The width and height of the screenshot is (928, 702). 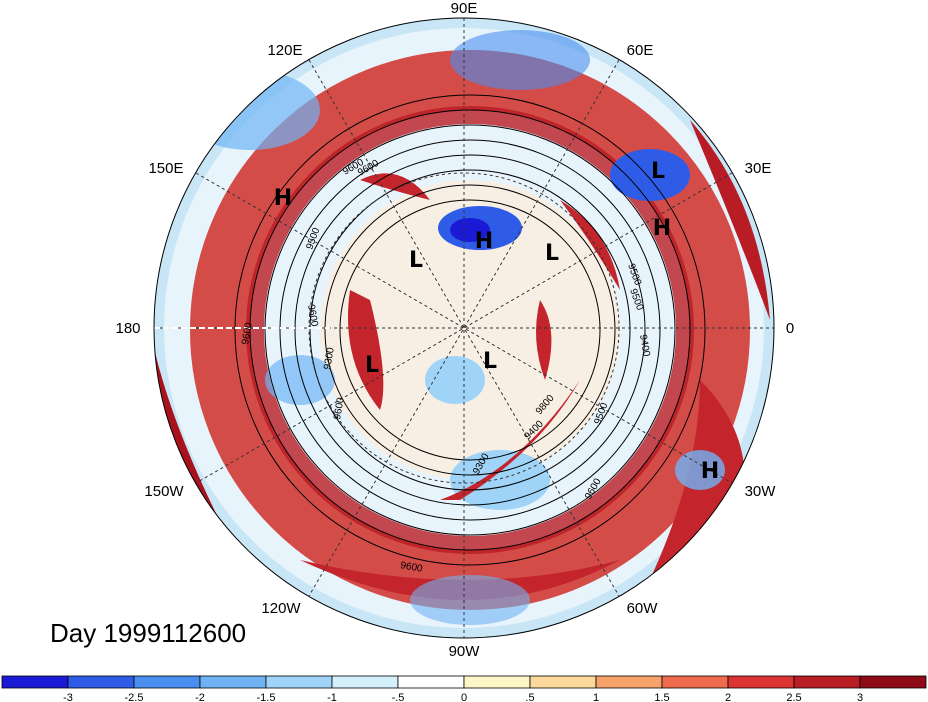 I want to click on colorbar: -3 -2.5 -2 -1.5 -1 -.5 0 .5 1 1.5 2 2.5 3, so click(x=464, y=688).